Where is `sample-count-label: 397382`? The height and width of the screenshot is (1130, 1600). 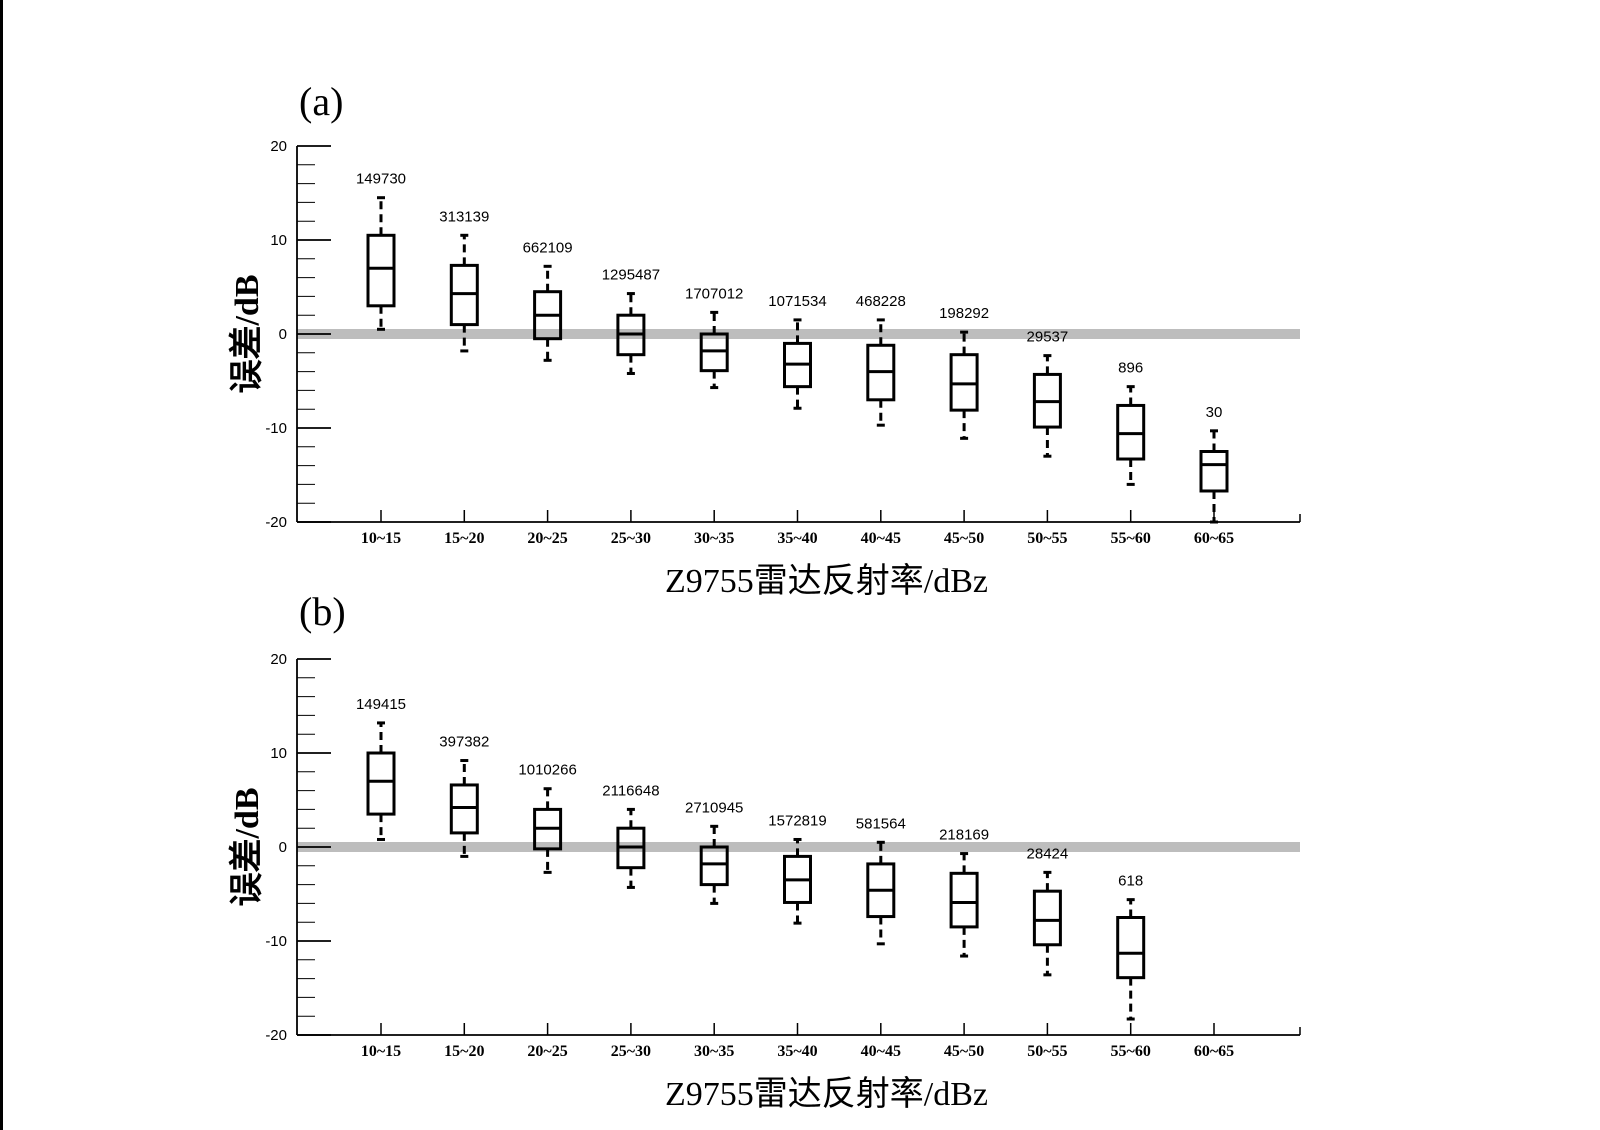
sample-count-label: 397382 is located at coordinates (464, 742).